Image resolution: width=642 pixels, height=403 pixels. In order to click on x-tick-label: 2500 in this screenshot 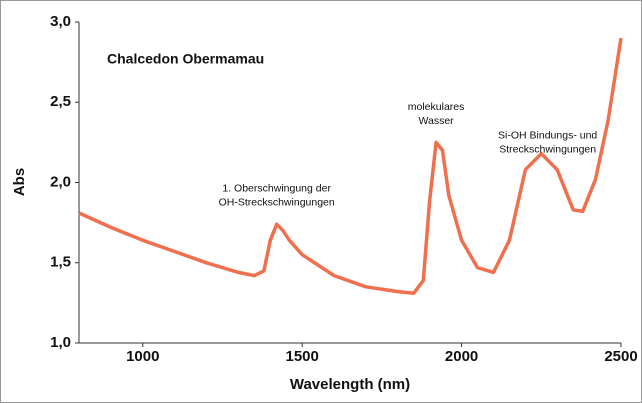, I will do `click(620, 356)`.